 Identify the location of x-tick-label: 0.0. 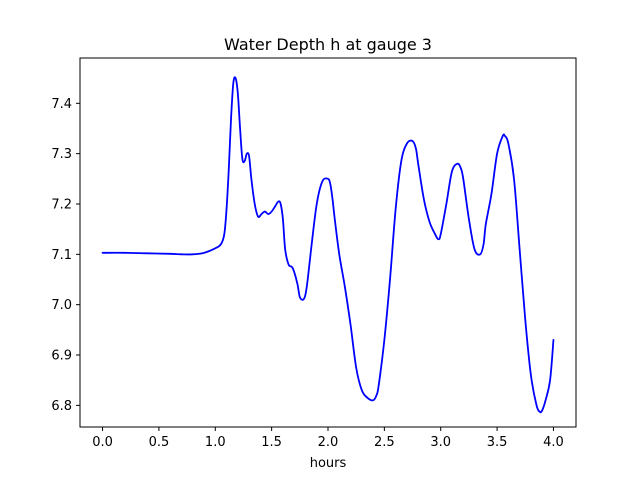
(102, 442).